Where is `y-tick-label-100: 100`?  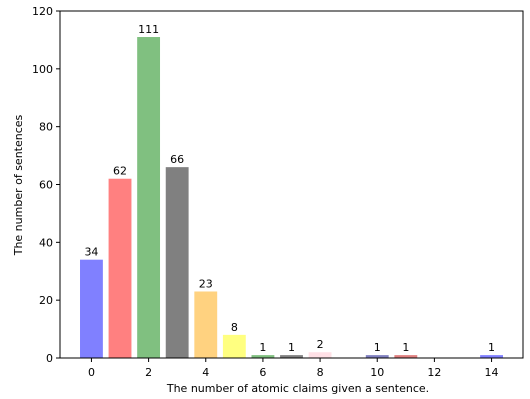 y-tick-label-100: 100 is located at coordinates (42, 69).